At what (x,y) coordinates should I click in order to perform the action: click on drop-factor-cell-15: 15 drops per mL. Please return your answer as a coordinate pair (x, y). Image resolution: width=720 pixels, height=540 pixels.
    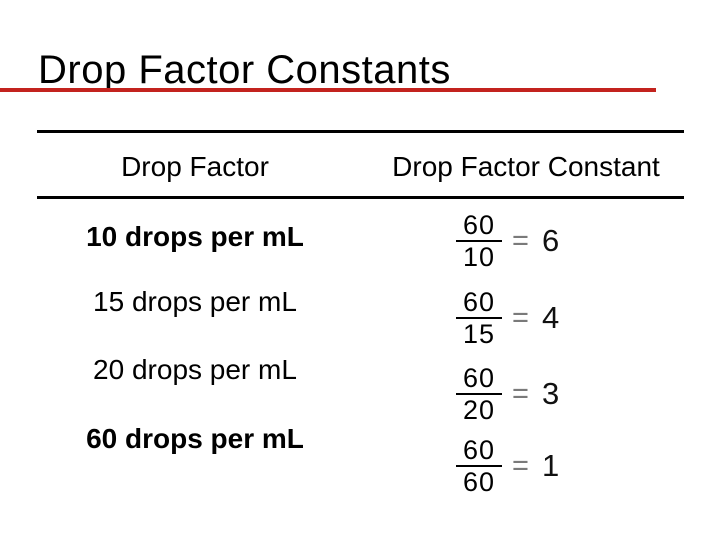
    Looking at the image, I should click on (195, 301).